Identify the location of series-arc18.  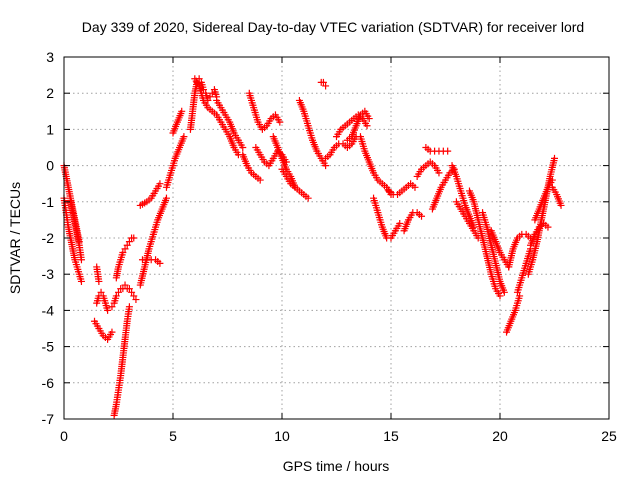
(251, 167).